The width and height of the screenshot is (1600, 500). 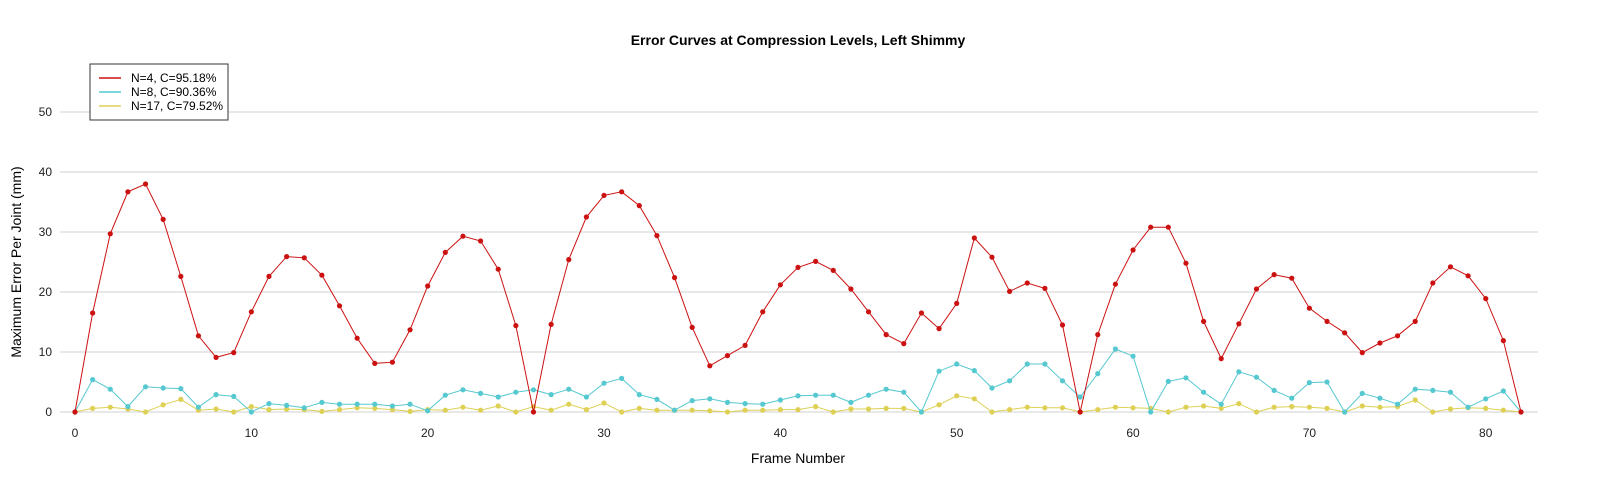 I want to click on y-axis-label: Maximum Error Per Joint (mm), so click(x=16, y=261).